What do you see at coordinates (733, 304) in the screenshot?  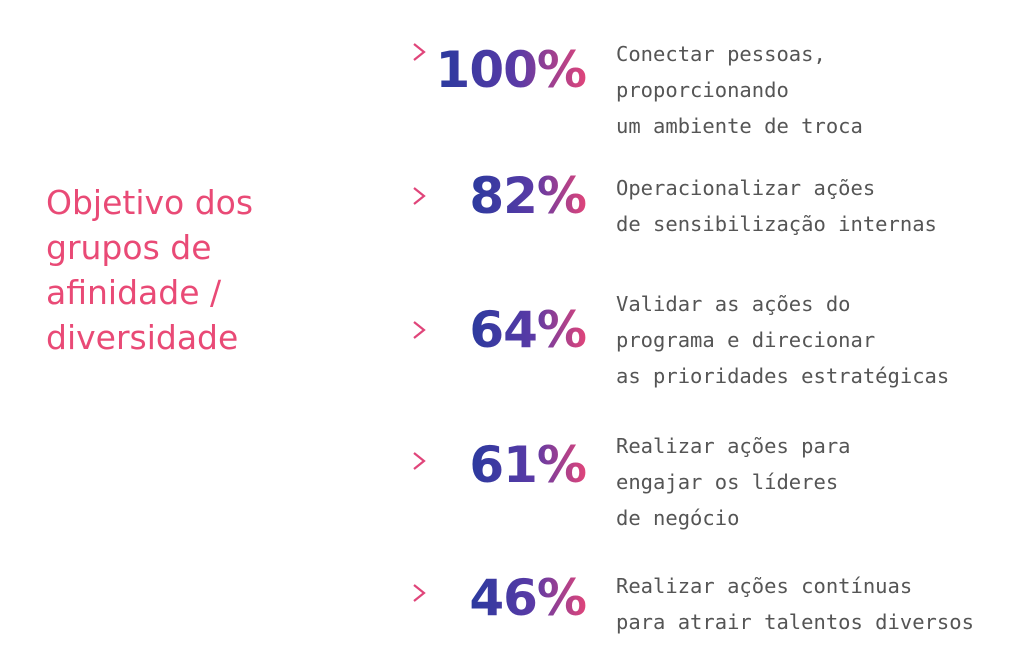 I see `description-line: Validar as ações do` at bounding box center [733, 304].